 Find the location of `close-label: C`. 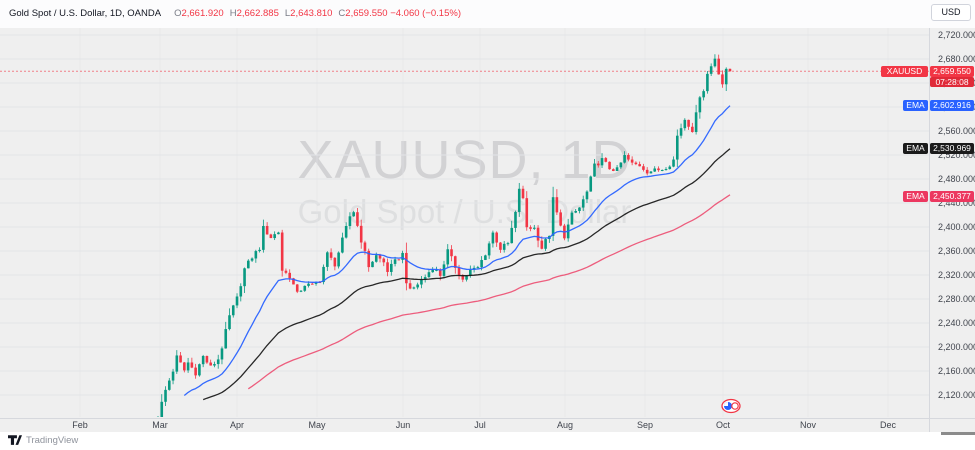

close-label: C is located at coordinates (342, 13).